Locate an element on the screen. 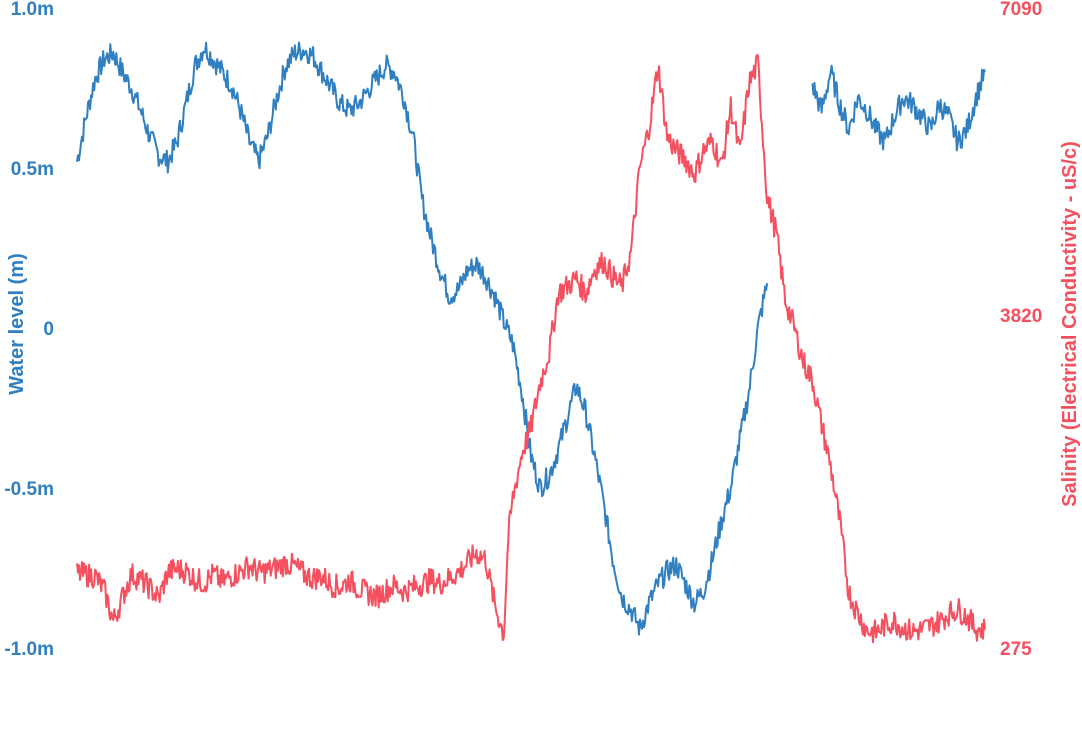 The height and width of the screenshot is (743, 1082). left-tick-label: -0.5m is located at coordinates (29, 489).